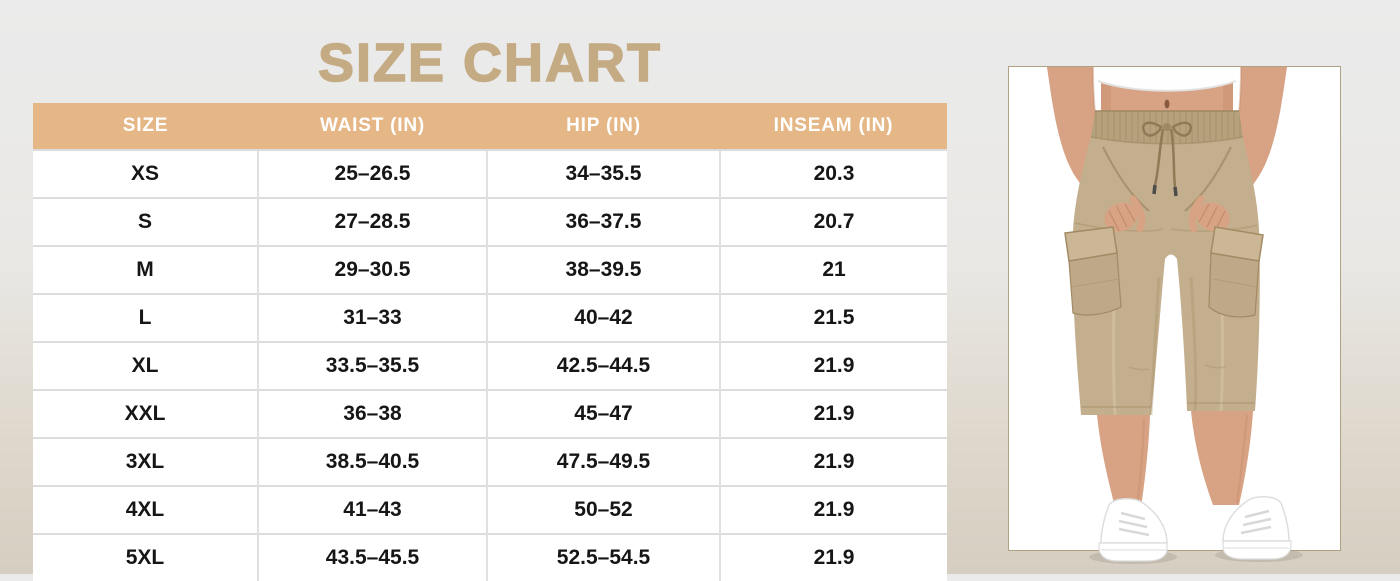 The height and width of the screenshot is (581, 1400). What do you see at coordinates (1167, 159) in the screenshot?
I see `drawstring` at bounding box center [1167, 159].